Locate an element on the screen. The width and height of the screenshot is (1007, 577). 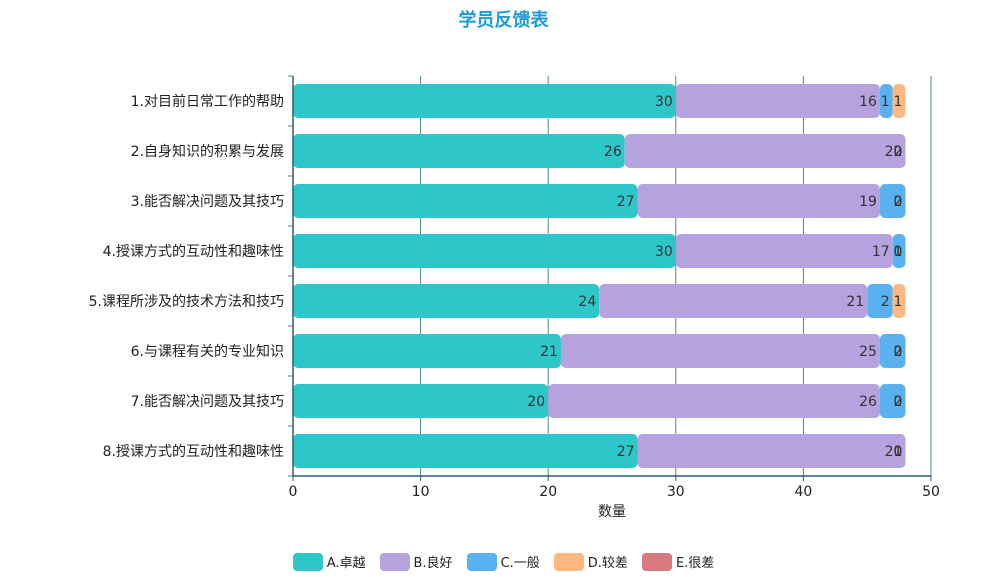
legend: A.卓越 B.良好 C.一般 D.较差 E.很差 is located at coordinates (503, 561).